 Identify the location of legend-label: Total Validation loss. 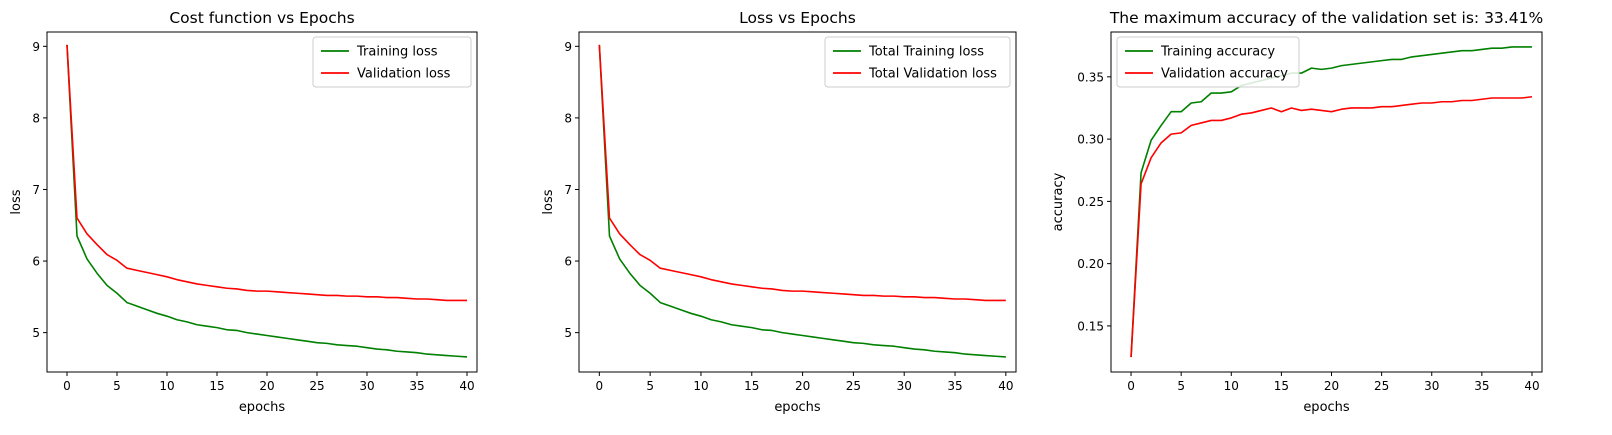
(932, 74).